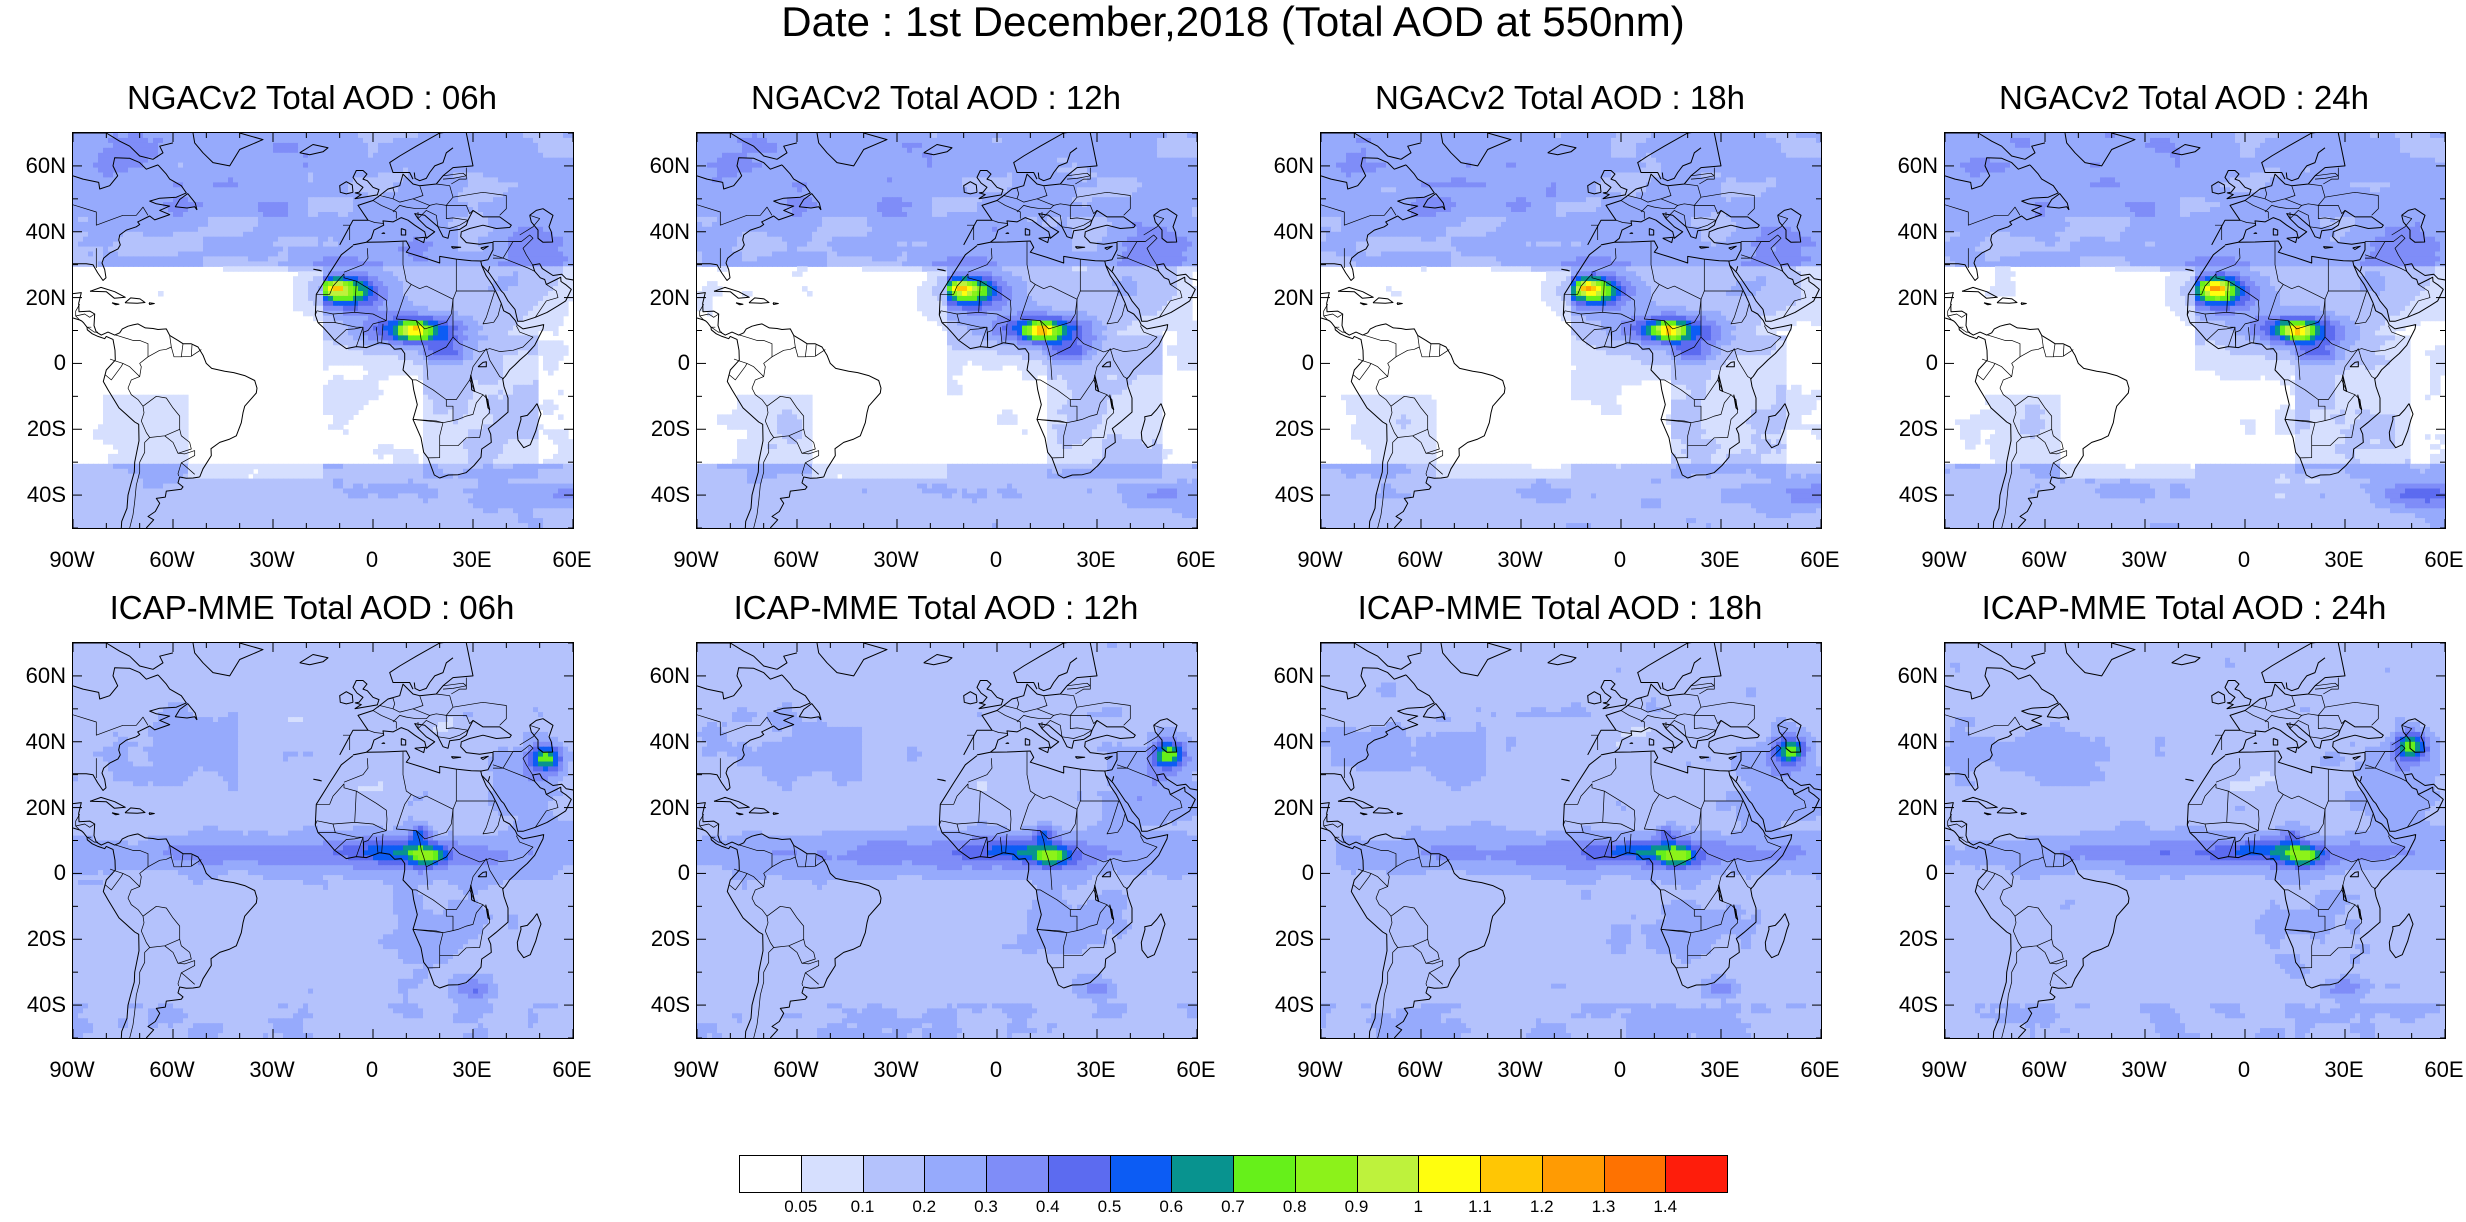 This screenshot has height=1222, width=2466. I want to click on panel-title: NGACv2 Total AOD : 24h, so click(2170, 98).